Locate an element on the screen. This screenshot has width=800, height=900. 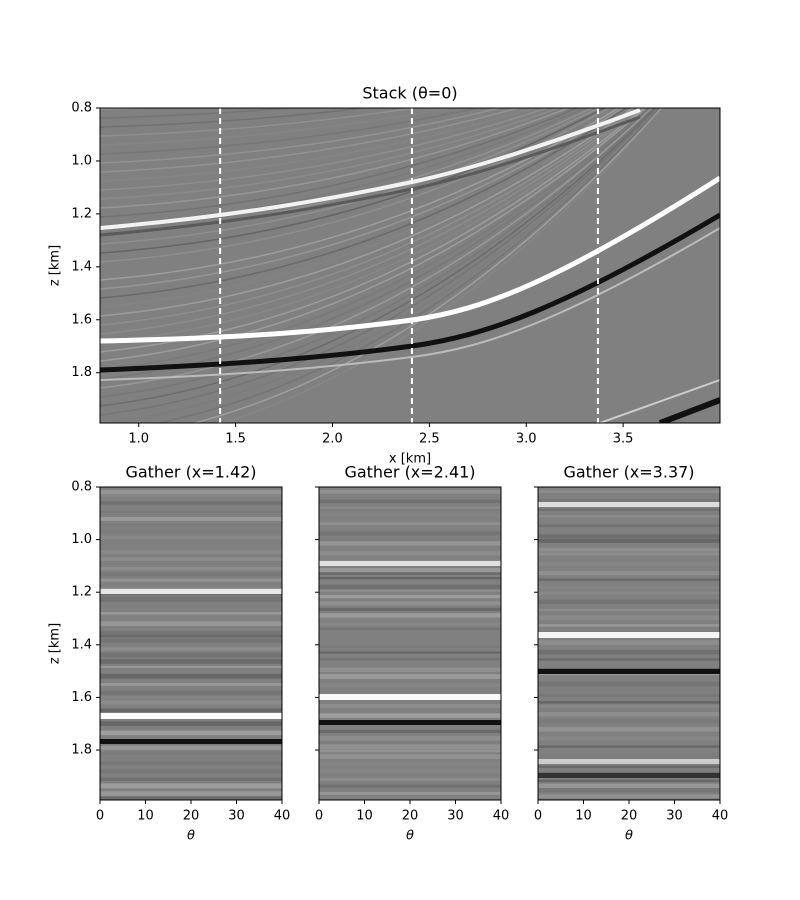
y-tick-label: 1.8 is located at coordinates (81, 372).